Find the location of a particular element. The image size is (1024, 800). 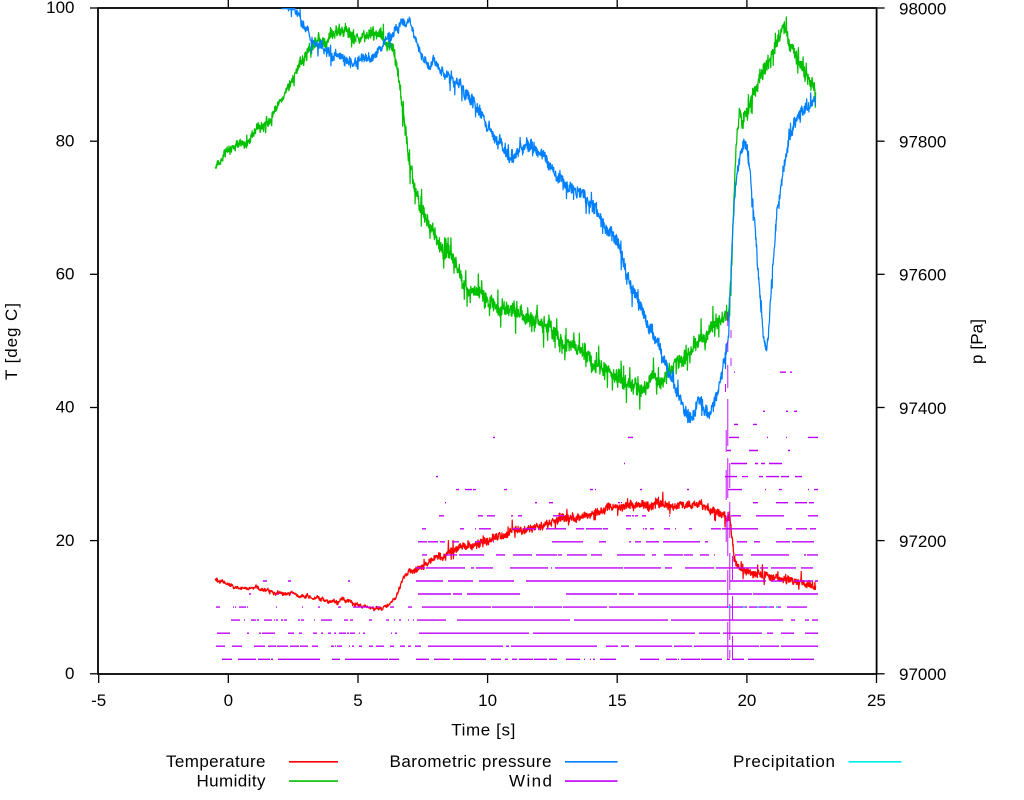

svg-text: Humidity is located at coordinates (232, 781).